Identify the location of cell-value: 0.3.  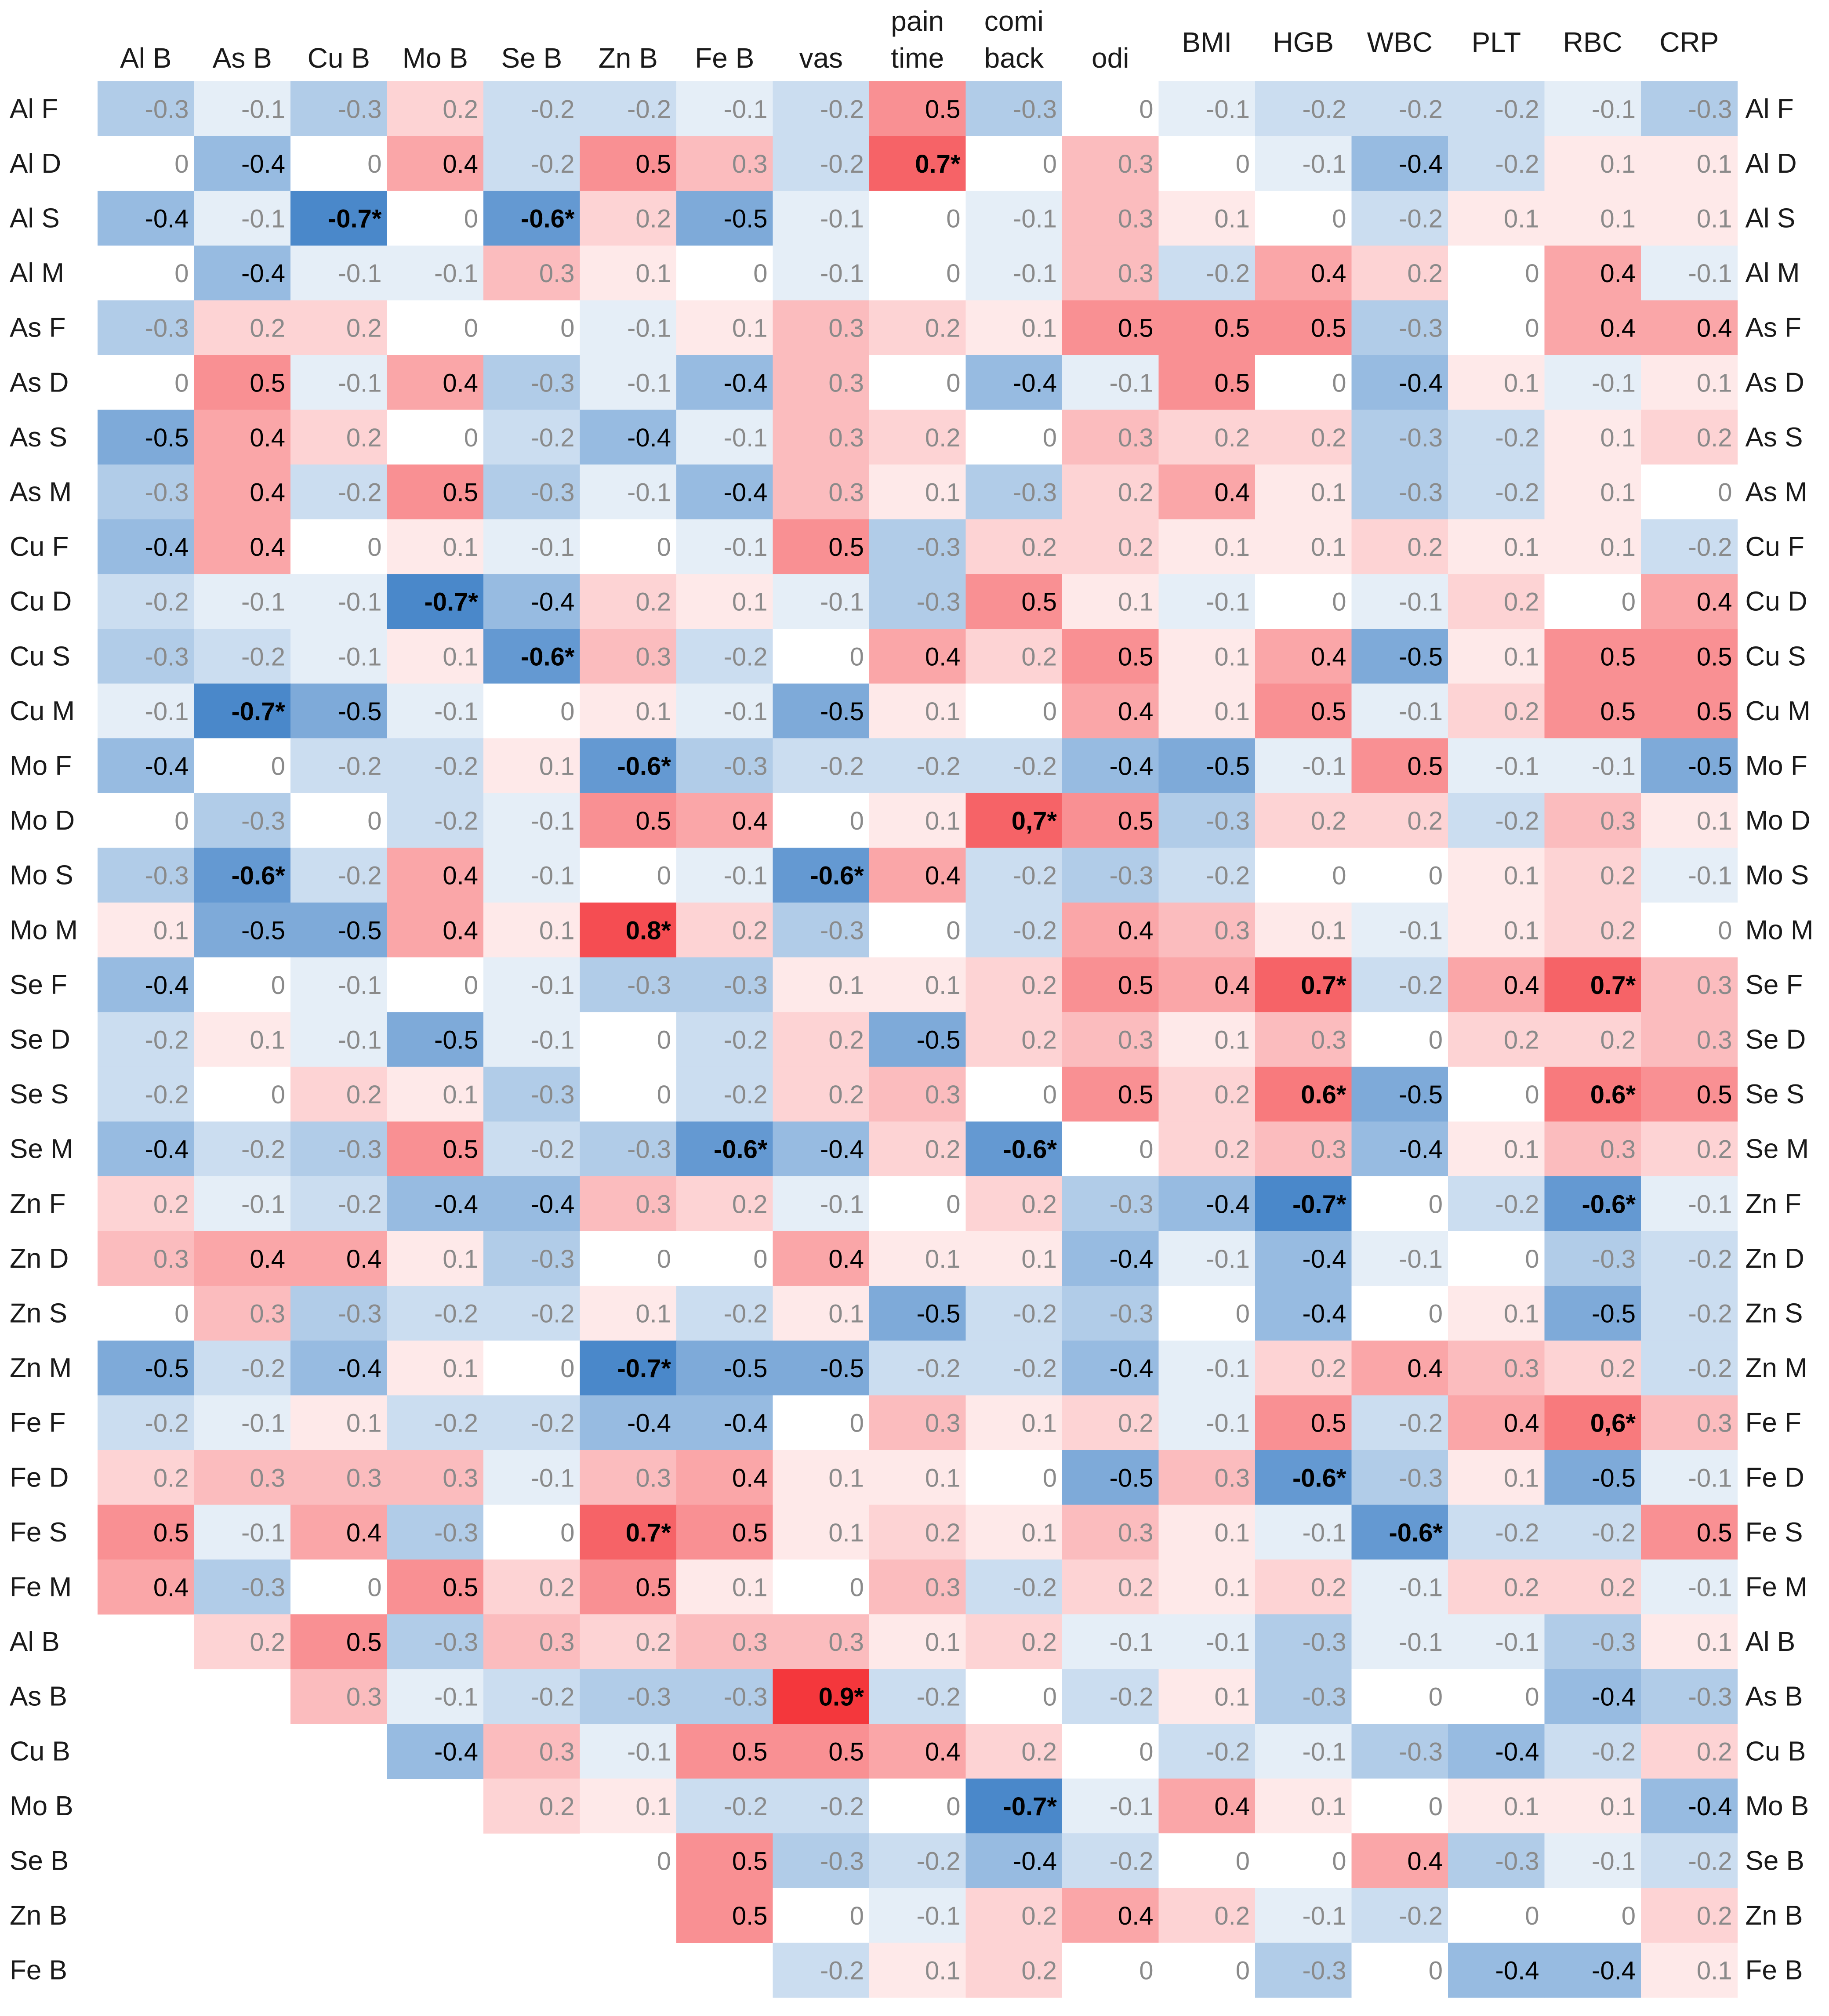
(1136, 219).